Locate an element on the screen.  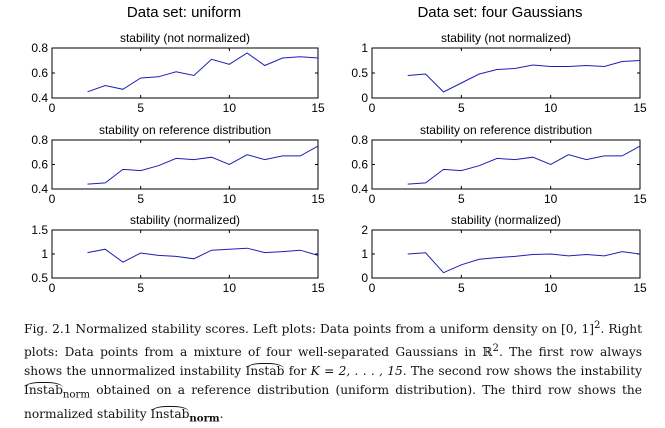
column-title-left: Data set: uniform is located at coordinates (184, 12).